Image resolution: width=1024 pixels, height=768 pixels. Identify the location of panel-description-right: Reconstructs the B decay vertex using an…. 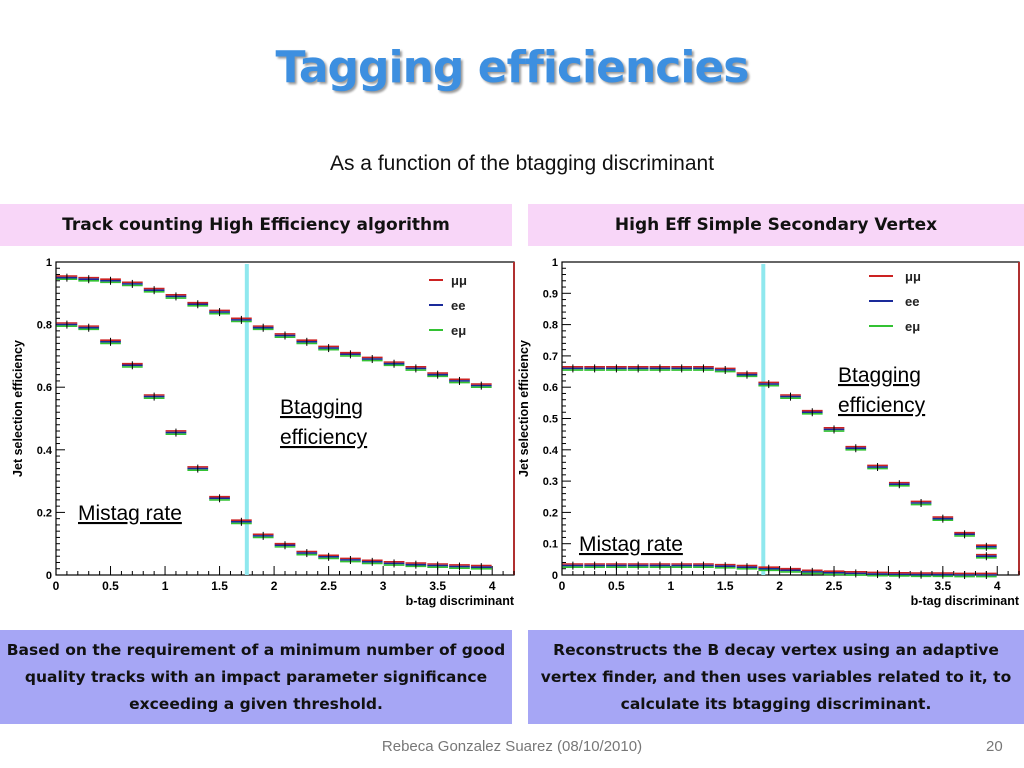
(776, 677).